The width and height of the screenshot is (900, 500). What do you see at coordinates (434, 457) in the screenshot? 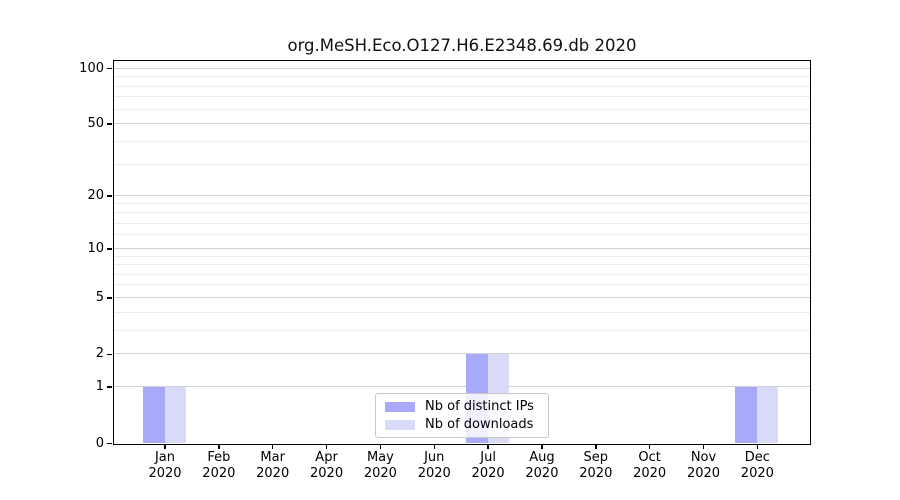
I see `x-tick-month: Jun` at bounding box center [434, 457].